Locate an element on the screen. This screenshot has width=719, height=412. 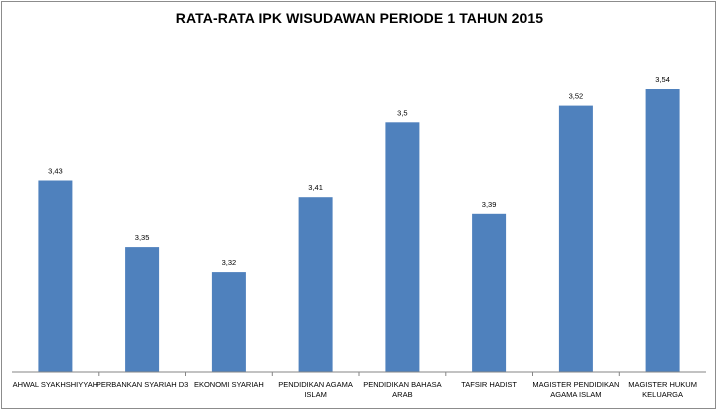
category-label-3: EKONOMI SYARIAH is located at coordinates (229, 384).